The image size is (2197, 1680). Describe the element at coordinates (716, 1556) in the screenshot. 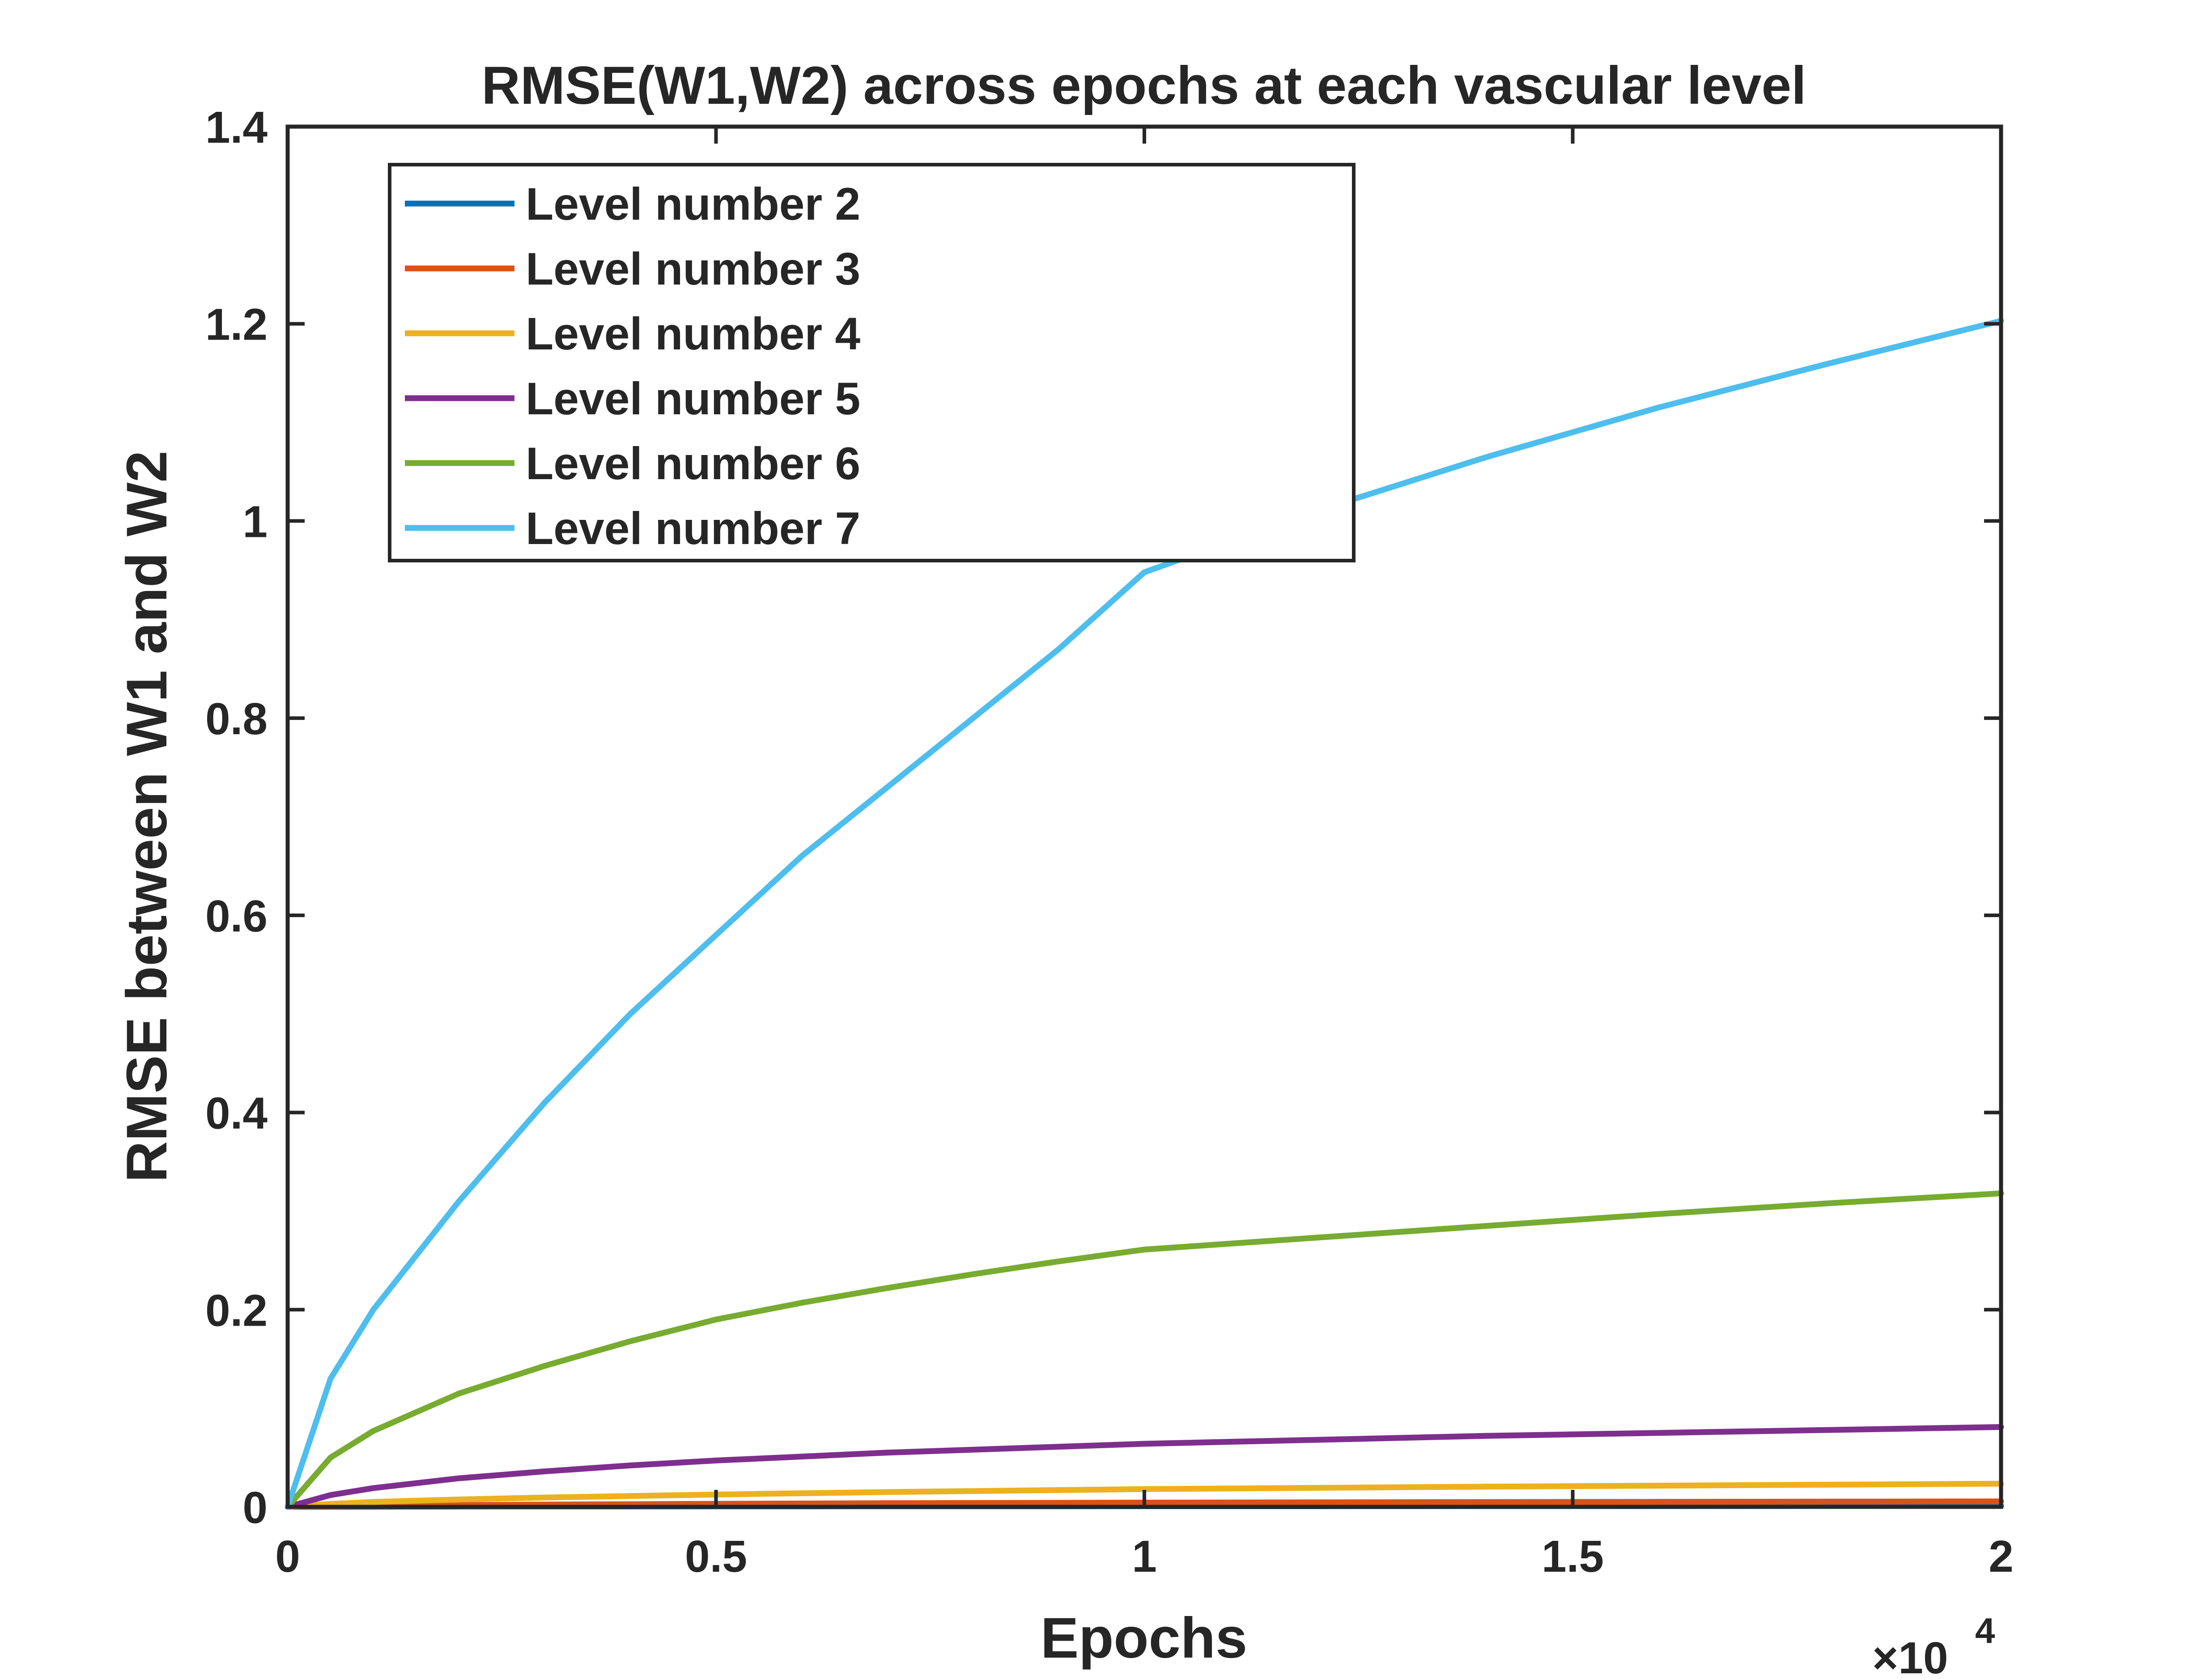

I see `x-tick-label: 0.5` at that location.